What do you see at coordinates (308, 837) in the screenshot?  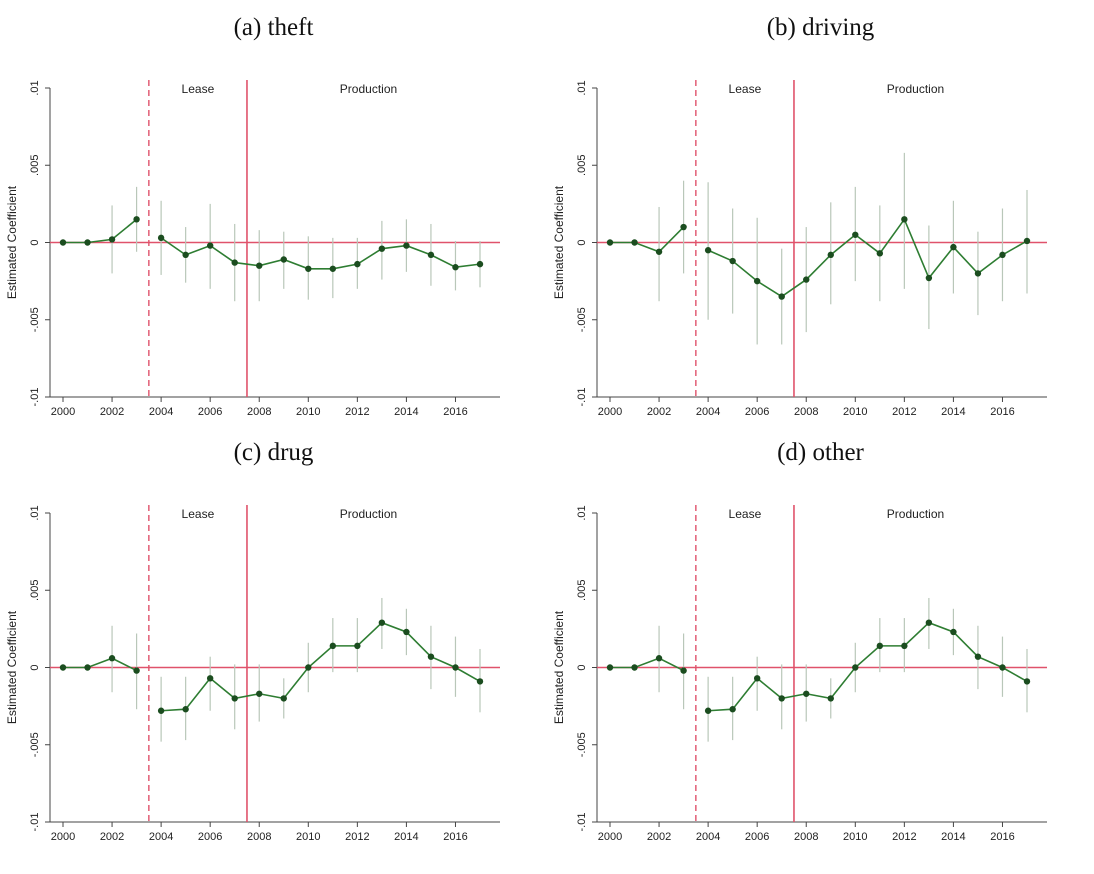 I see `x-tick-label: 2010` at bounding box center [308, 837].